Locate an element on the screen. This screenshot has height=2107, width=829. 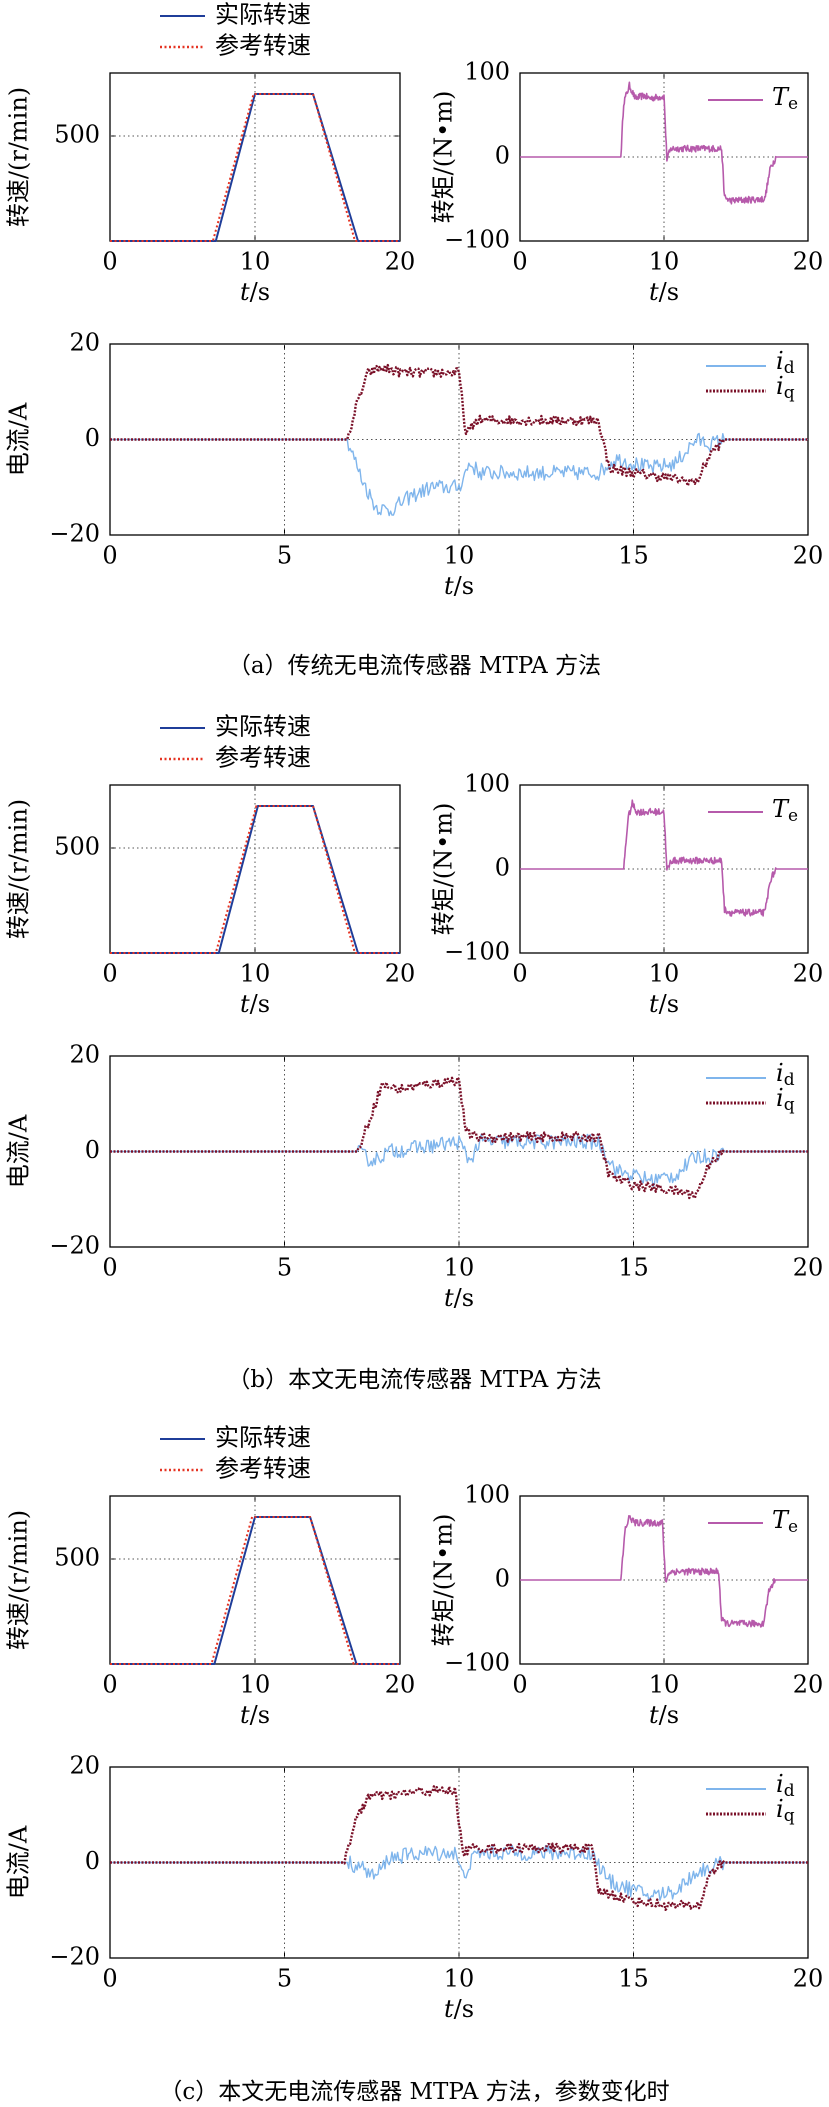
panel-c-current-ylabel: 电流/A is located at coordinates (19, 1862).